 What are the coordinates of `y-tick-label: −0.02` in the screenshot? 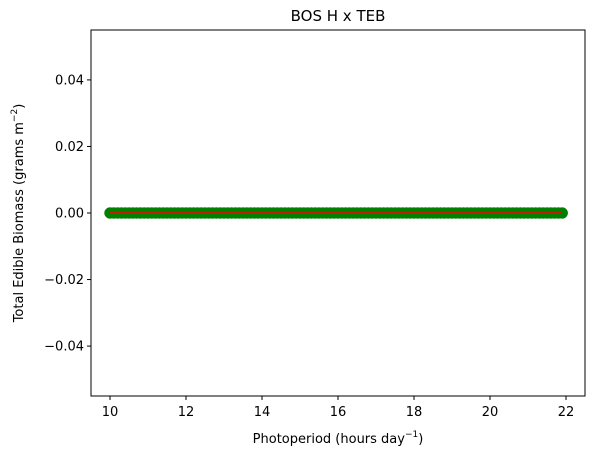 It's located at (64, 280).